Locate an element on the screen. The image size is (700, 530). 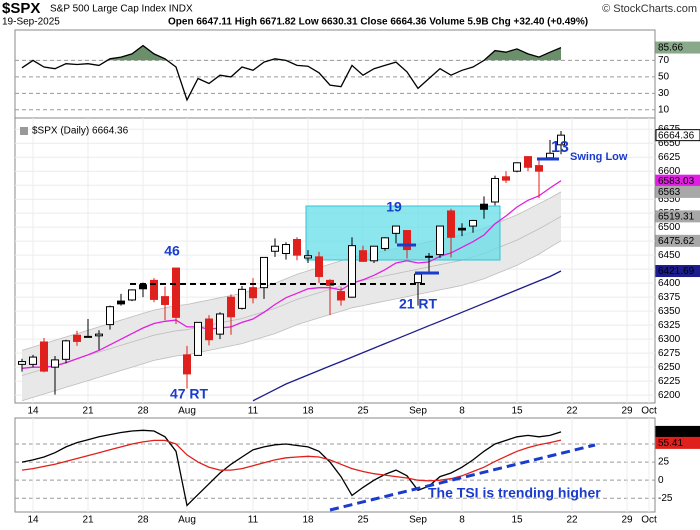
y-tick-label: 10 is located at coordinates (664, 109).